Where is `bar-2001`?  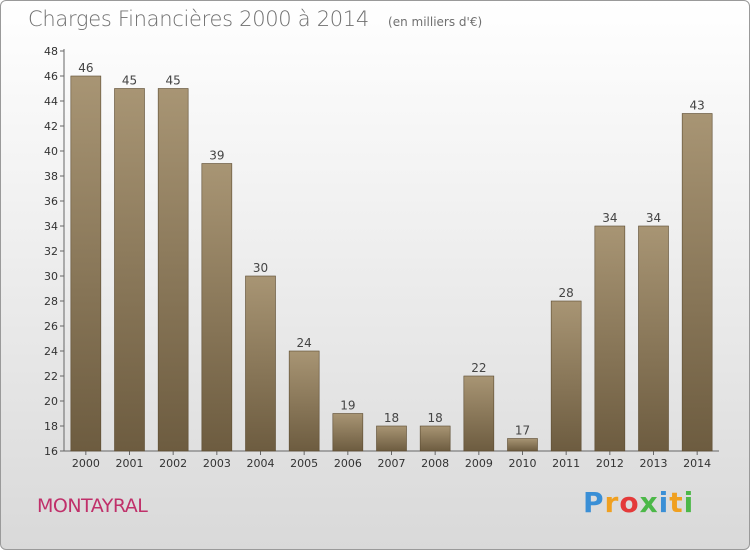
bar-2001 is located at coordinates (129, 270).